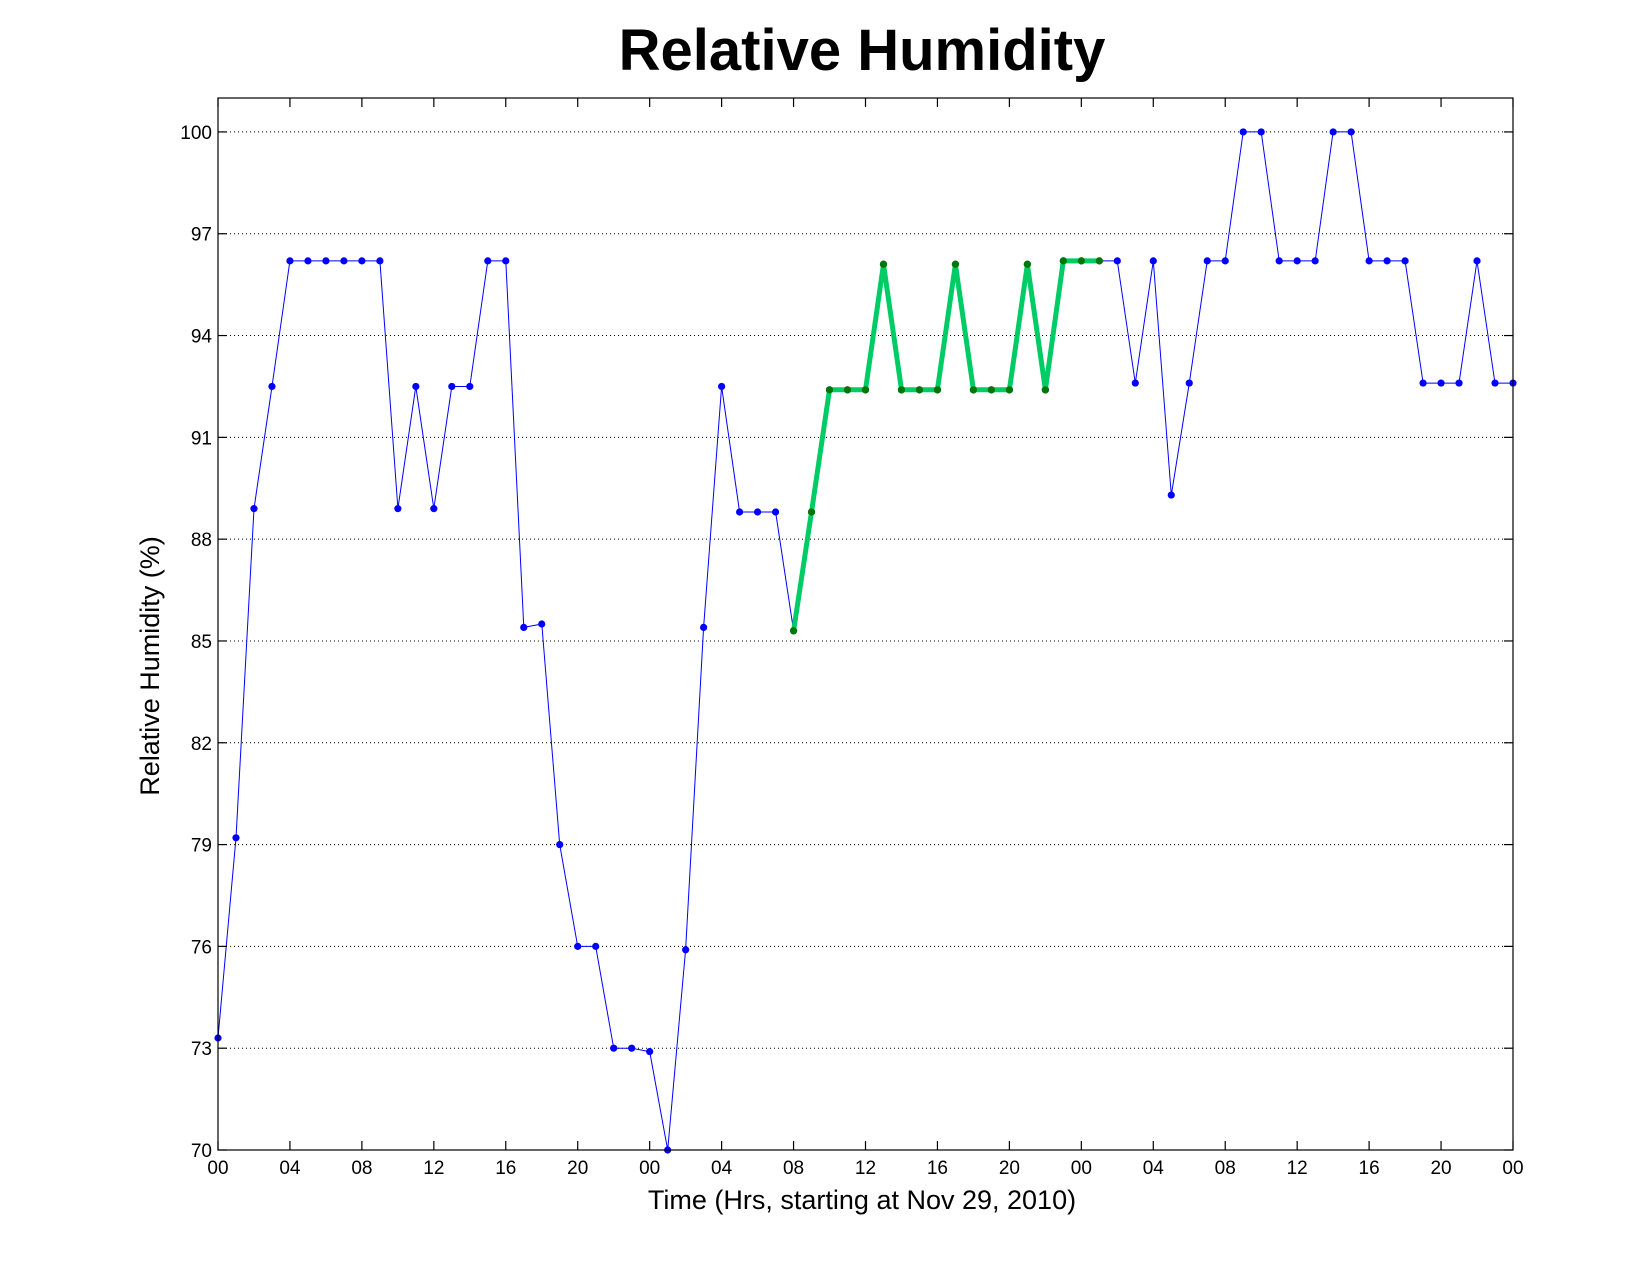 Image resolution: width=1650 pixels, height=1275 pixels. I want to click on y-tick-label: 79, so click(201, 846).